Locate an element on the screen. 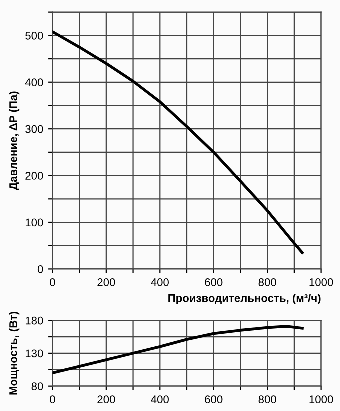  line-series is located at coordinates (178, 350).